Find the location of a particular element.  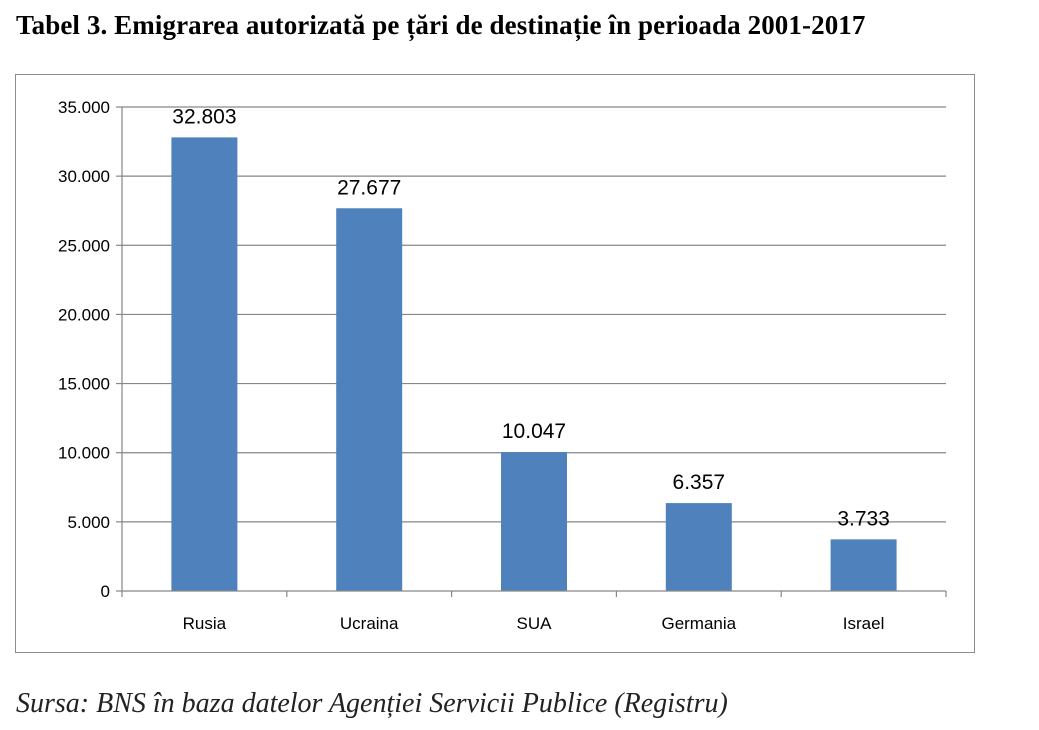

category-label: SUA is located at coordinates (535, 623).